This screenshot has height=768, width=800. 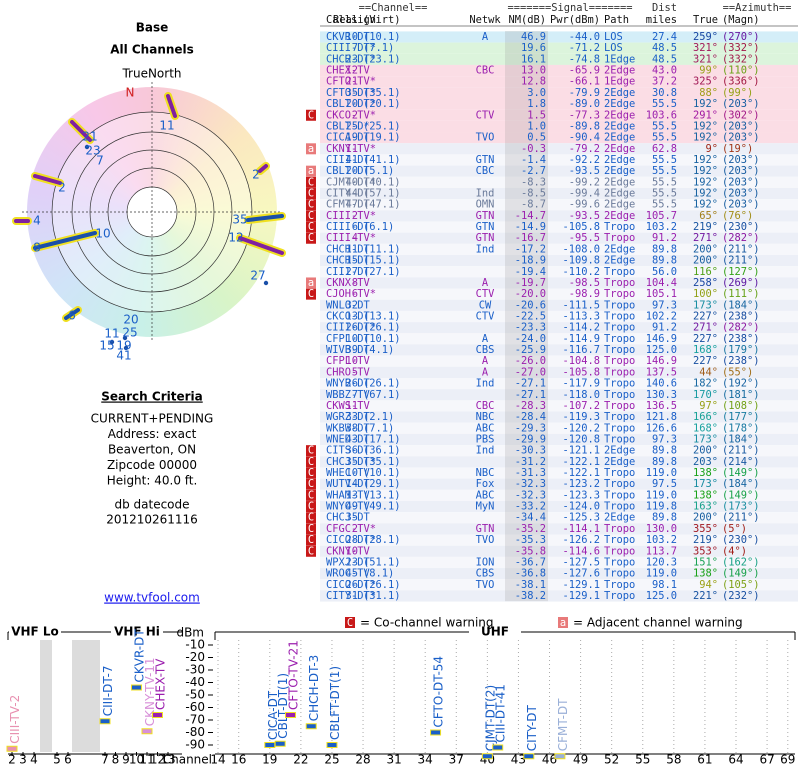 I want to click on table-cell: (232°), so click(x=741, y=596).